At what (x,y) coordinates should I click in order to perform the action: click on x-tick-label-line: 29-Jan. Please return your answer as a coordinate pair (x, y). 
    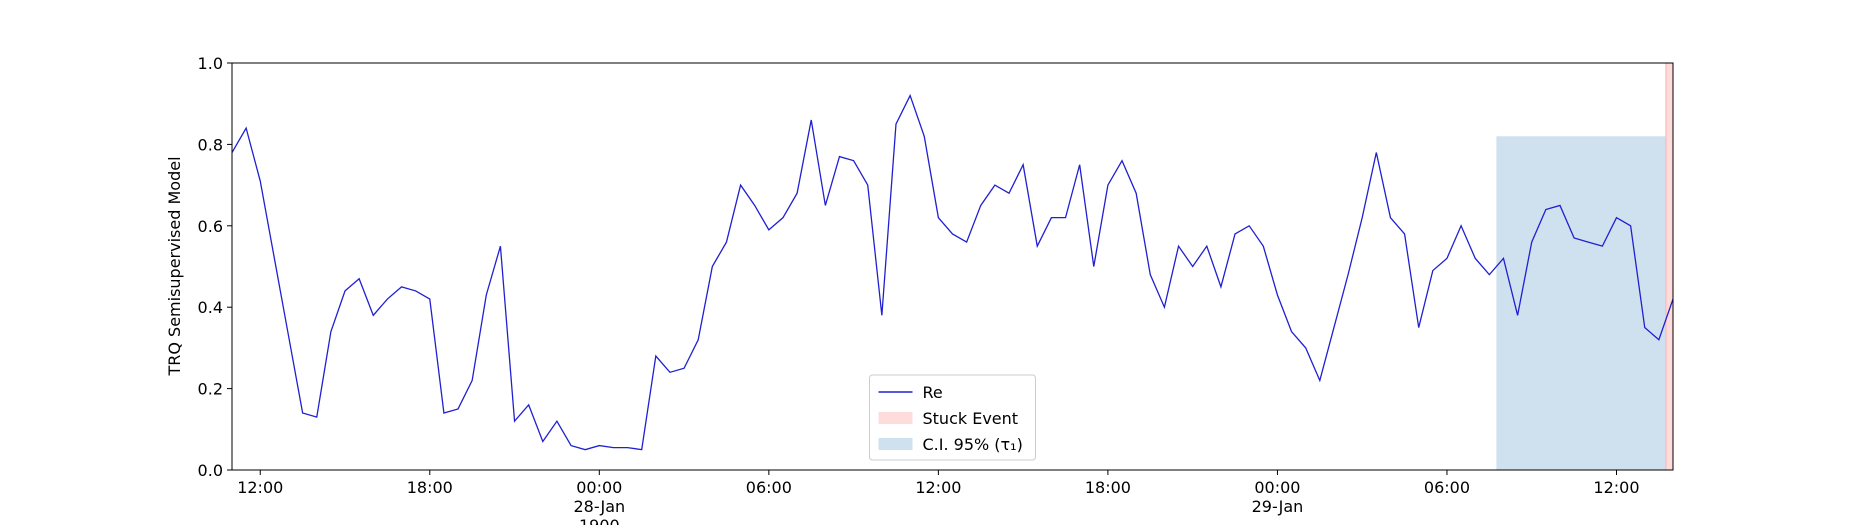
    Looking at the image, I should click on (1278, 506).